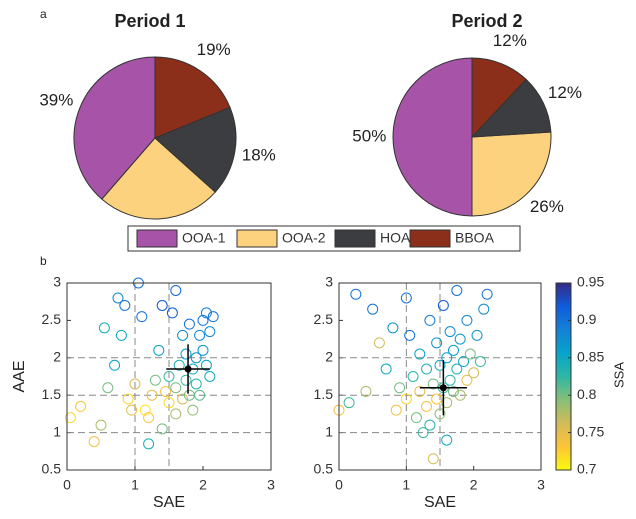  Describe the element at coordinates (43, 261) in the screenshot. I see `panel-label: b` at that location.